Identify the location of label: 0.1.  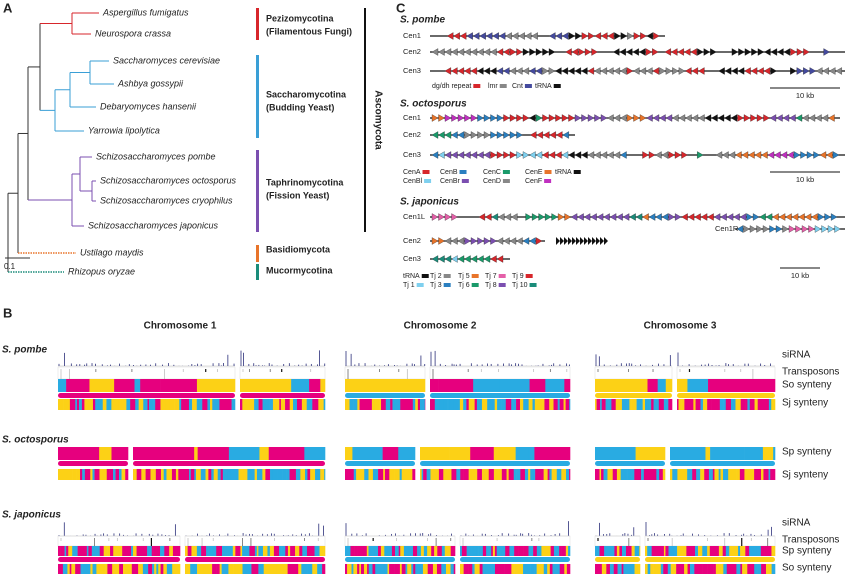
(10, 266).